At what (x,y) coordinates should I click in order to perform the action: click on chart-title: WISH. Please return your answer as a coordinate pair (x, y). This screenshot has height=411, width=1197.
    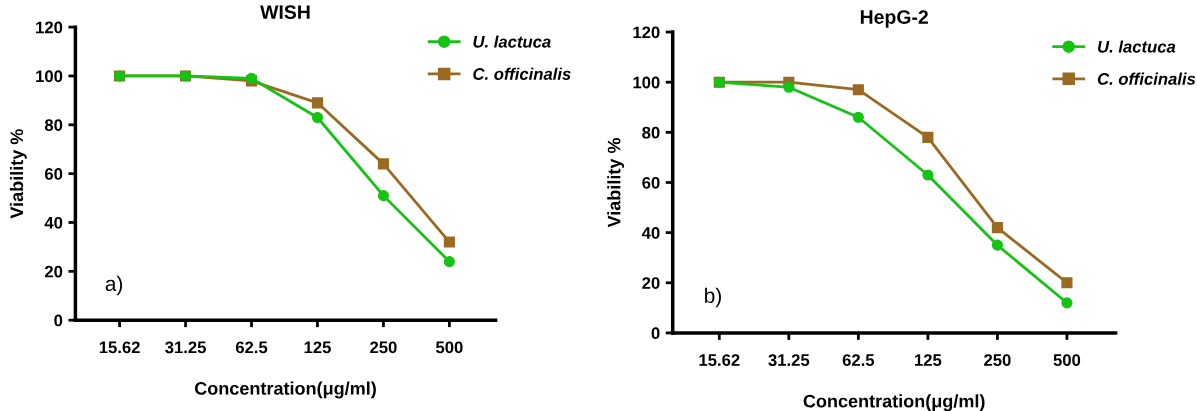
    Looking at the image, I should click on (285, 12).